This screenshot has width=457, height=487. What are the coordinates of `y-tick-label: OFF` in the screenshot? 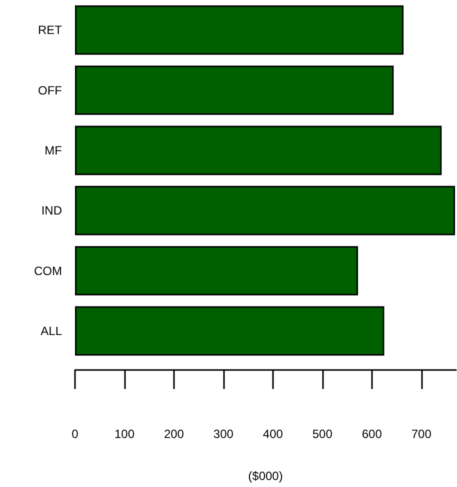 It's located at (50, 90).